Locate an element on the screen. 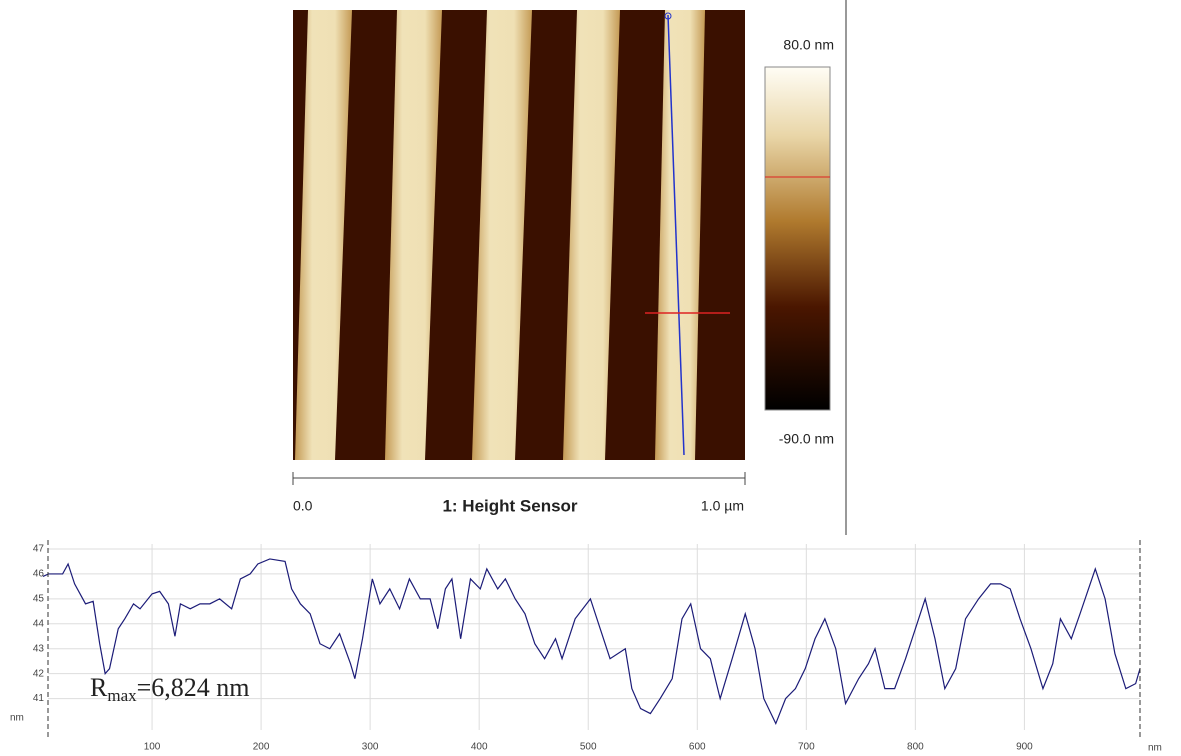 The width and height of the screenshot is (1181, 756). colorbar-max: 80.0 nm is located at coordinates (808, 45).